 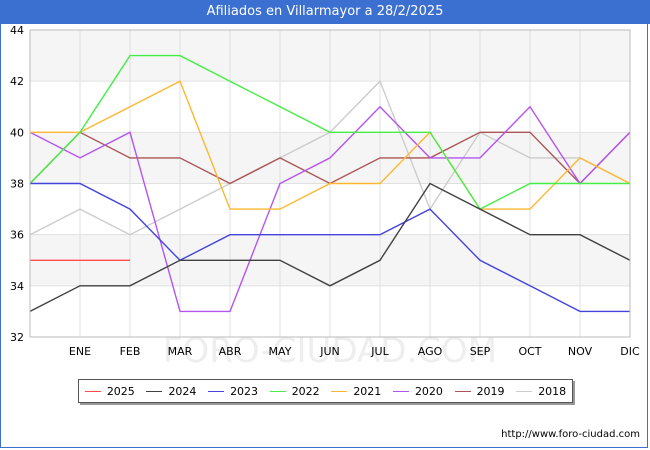 What do you see at coordinates (17, 81) in the screenshot?
I see `y-tick-label: 42` at bounding box center [17, 81].